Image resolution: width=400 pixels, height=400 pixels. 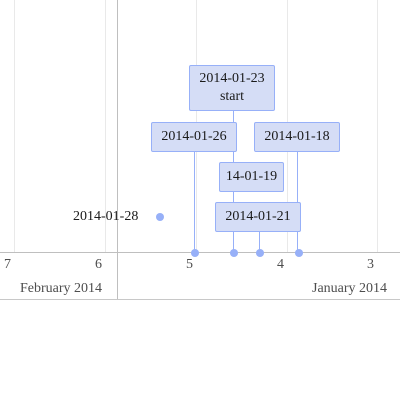 What do you see at coordinates (117, 149) in the screenshot?
I see `month-boundary-line` at bounding box center [117, 149].